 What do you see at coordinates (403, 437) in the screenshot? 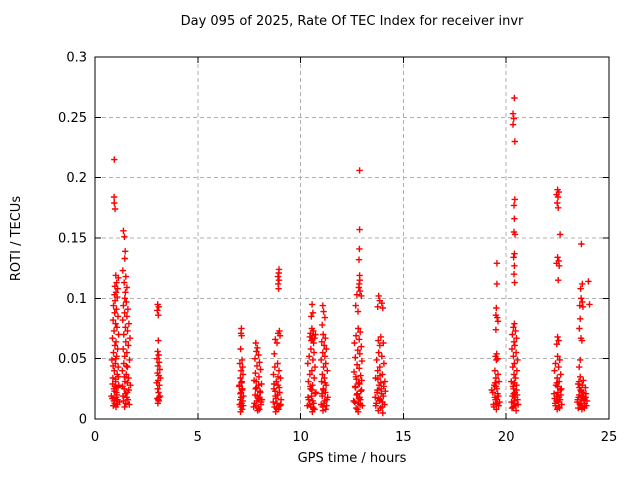
I see `x-tick-label: 15` at bounding box center [403, 437].